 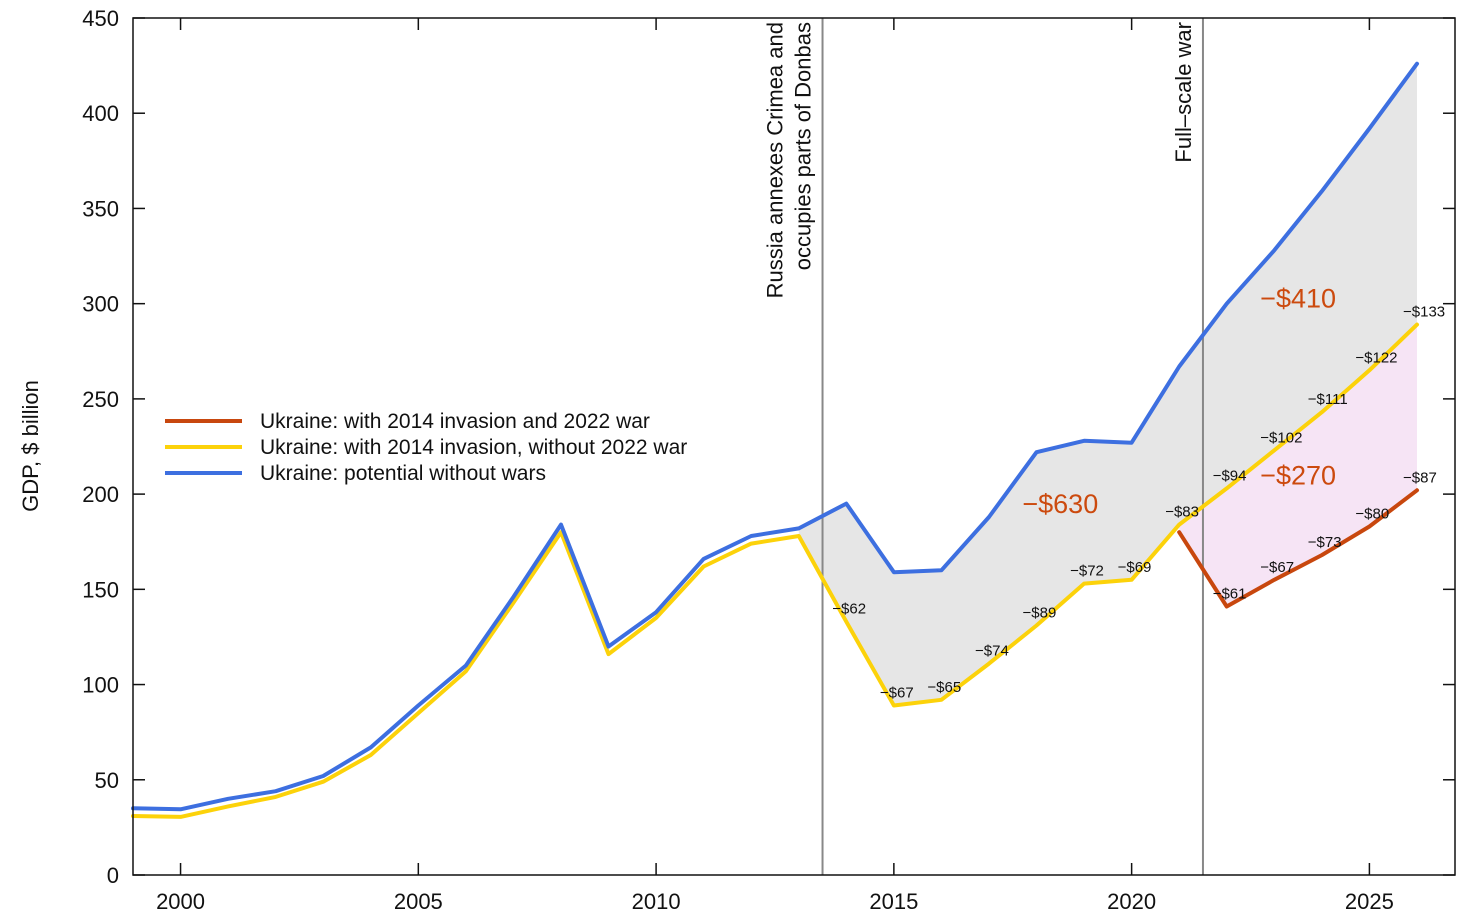 I want to click on x-tick-label-2010: 2010, so click(x=656, y=901).